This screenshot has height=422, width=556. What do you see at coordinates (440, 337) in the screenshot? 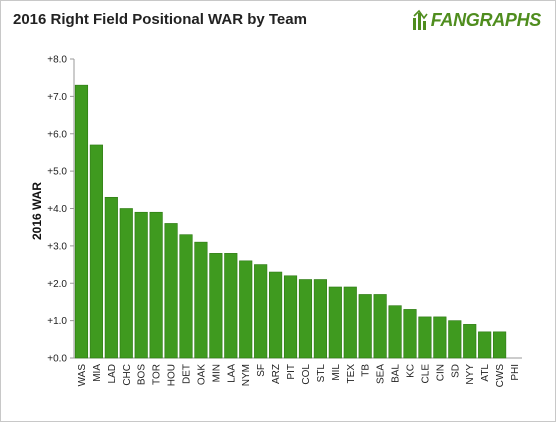
I see `bar-cin` at bounding box center [440, 337].